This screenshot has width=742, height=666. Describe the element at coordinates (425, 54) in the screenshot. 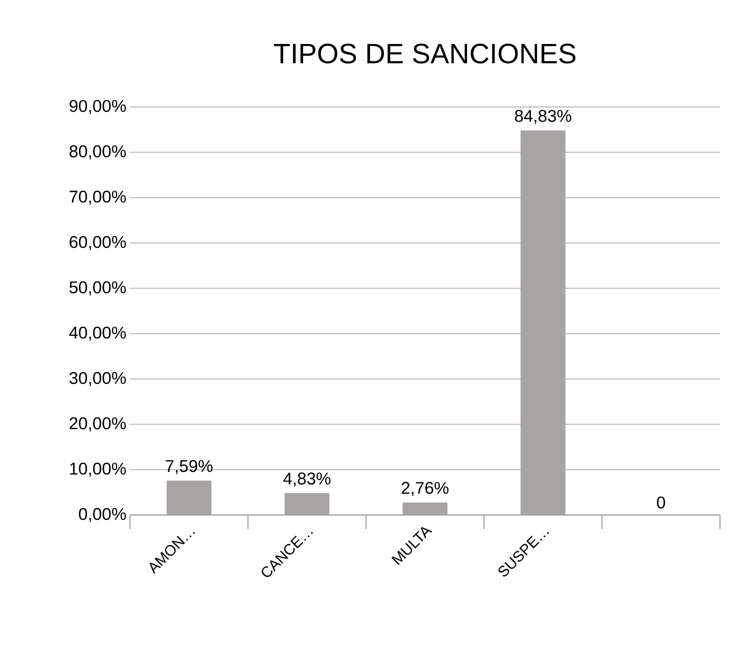

I see `chart-title: TIPOS DE SANCIONES` at that location.